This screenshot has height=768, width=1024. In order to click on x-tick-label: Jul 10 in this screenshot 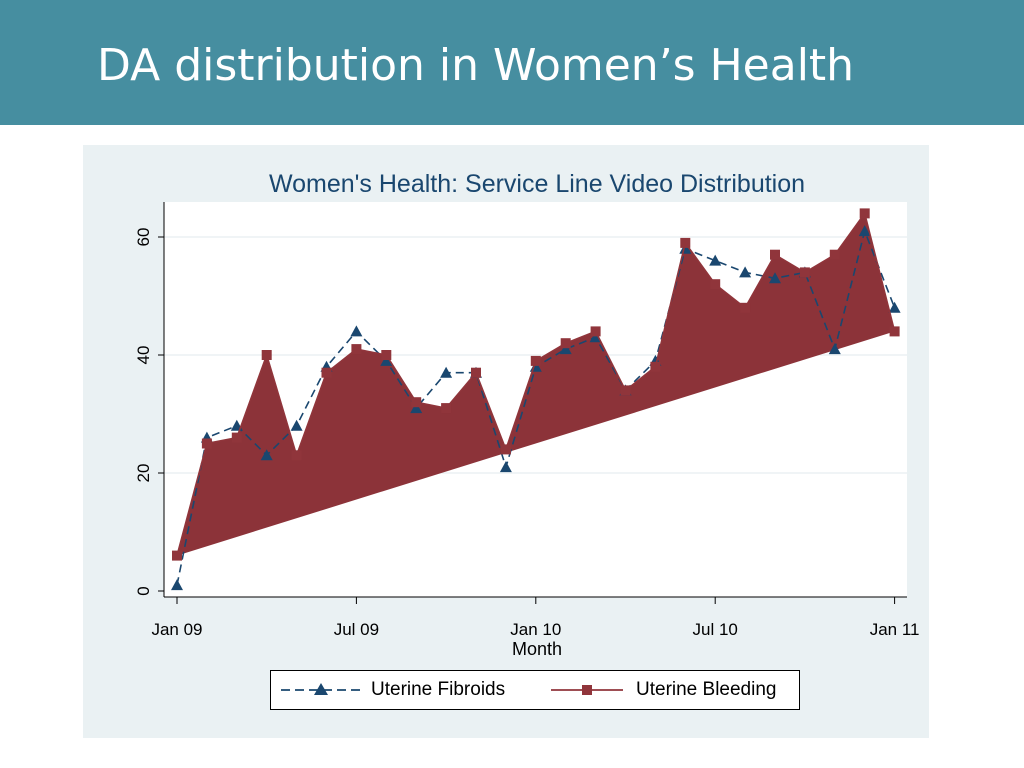, I will do `click(715, 629)`.